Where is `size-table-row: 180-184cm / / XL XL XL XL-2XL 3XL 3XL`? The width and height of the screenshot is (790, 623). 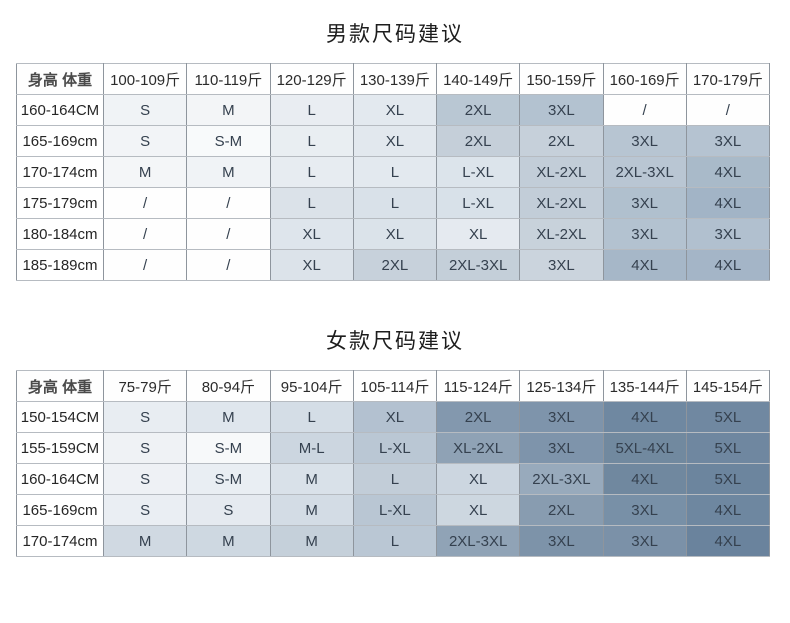
size-table-row: 180-184cm / / XL XL XL XL-2XL 3XL 3XL is located at coordinates (393, 234).